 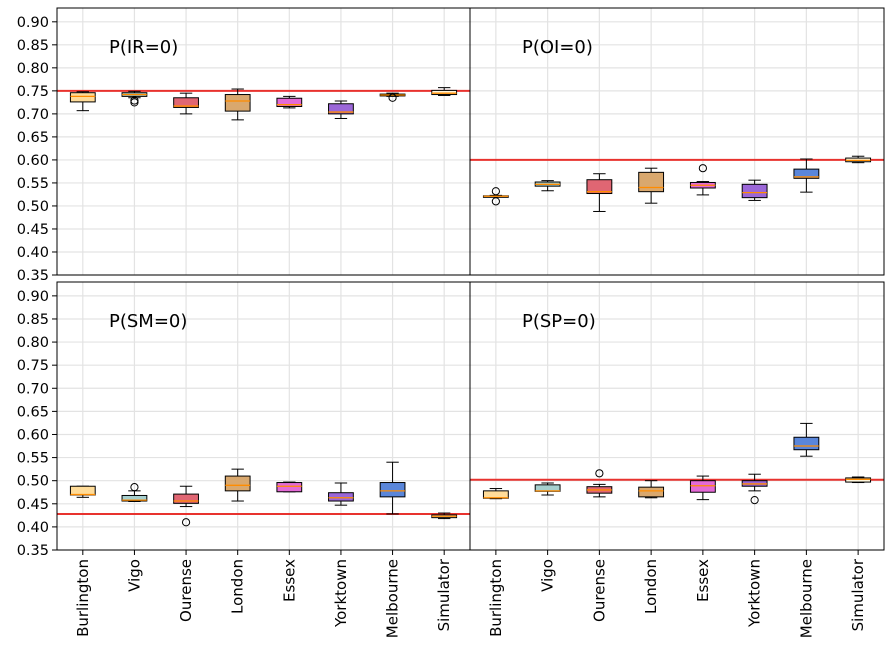 I want to click on x-tick-label: Simulator, so click(x=444, y=594).